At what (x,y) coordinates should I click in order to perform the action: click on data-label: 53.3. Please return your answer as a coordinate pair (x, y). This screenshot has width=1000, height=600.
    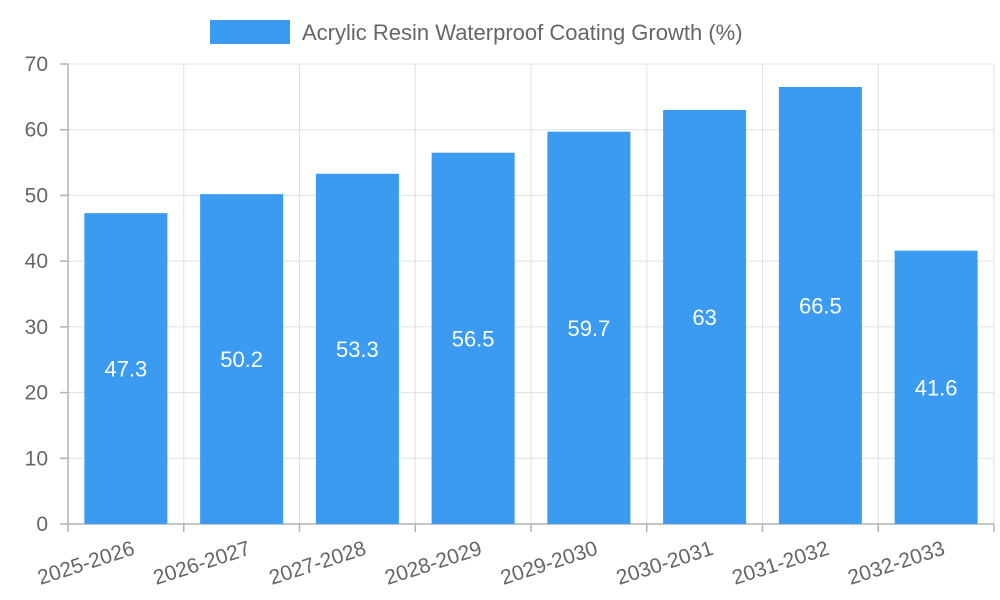
    Looking at the image, I should click on (357, 349).